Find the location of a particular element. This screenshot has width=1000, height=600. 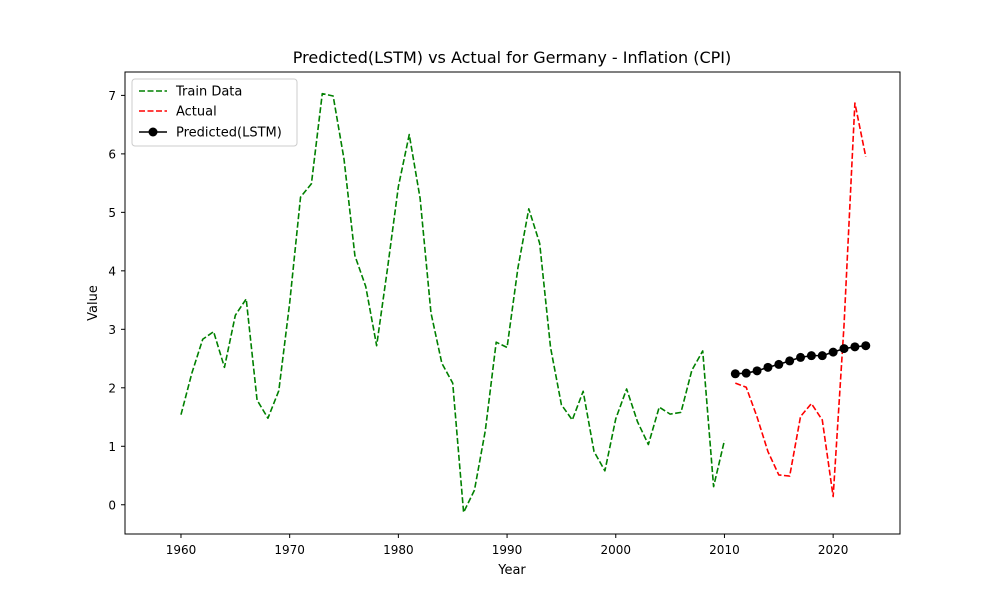

x-tick-label: 2020 is located at coordinates (833, 550).